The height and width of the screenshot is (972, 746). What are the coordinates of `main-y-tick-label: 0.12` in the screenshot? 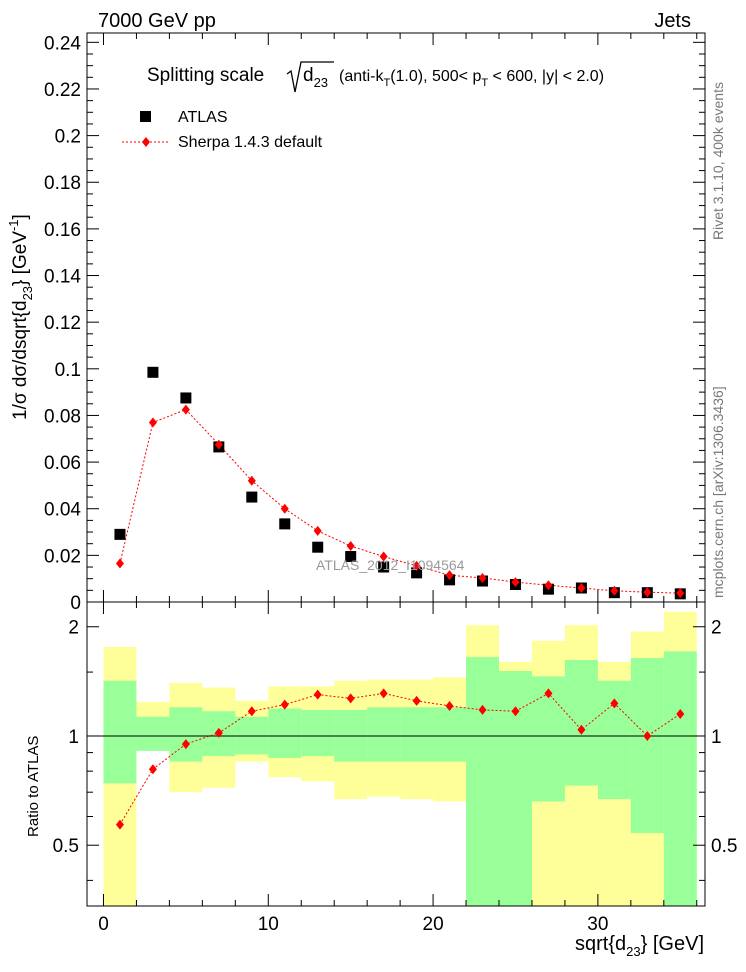 It's located at (62, 323).